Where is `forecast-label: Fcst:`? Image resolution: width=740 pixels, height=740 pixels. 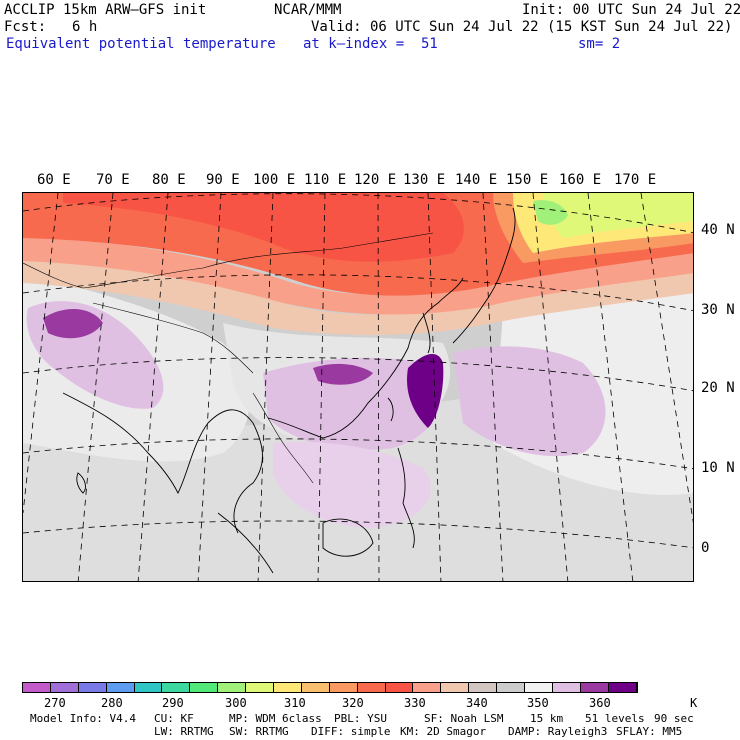
forecast-label: Fcst: is located at coordinates (25, 27).